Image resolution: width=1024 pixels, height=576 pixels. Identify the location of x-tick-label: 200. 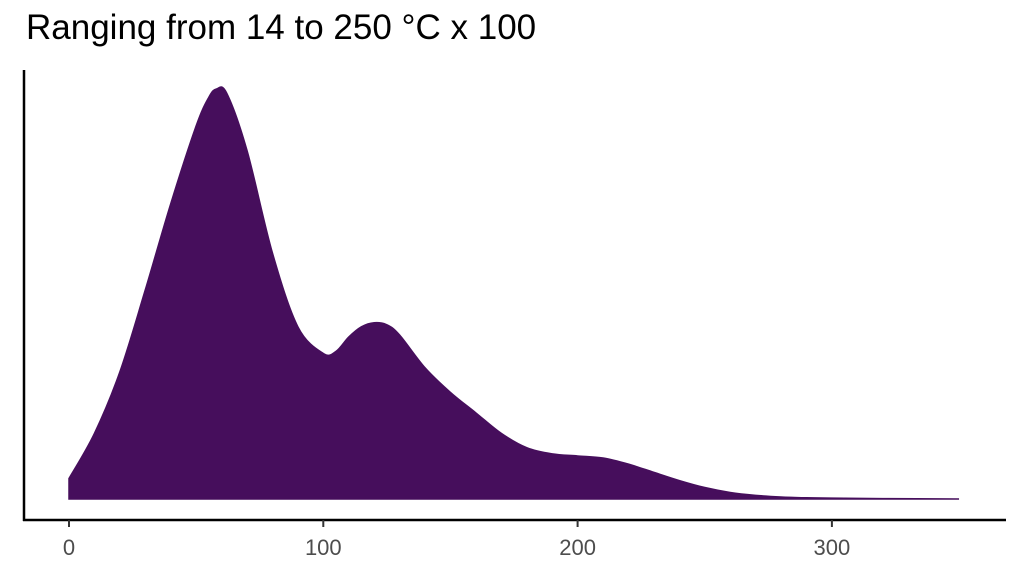
(577, 547).